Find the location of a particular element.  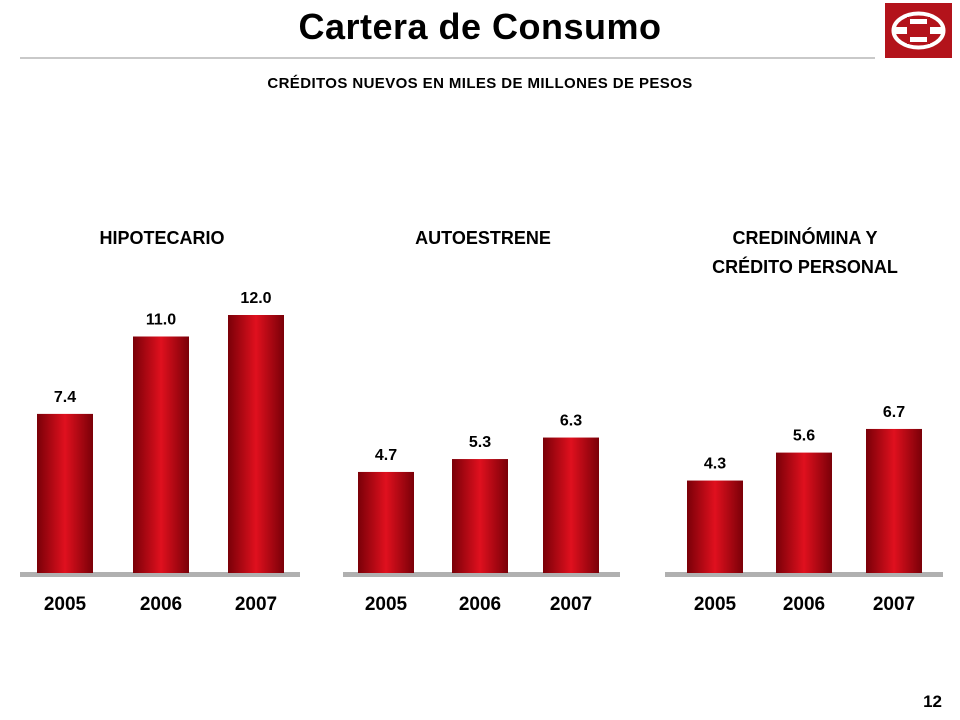

data-label: 7.4 is located at coordinates (65, 397).